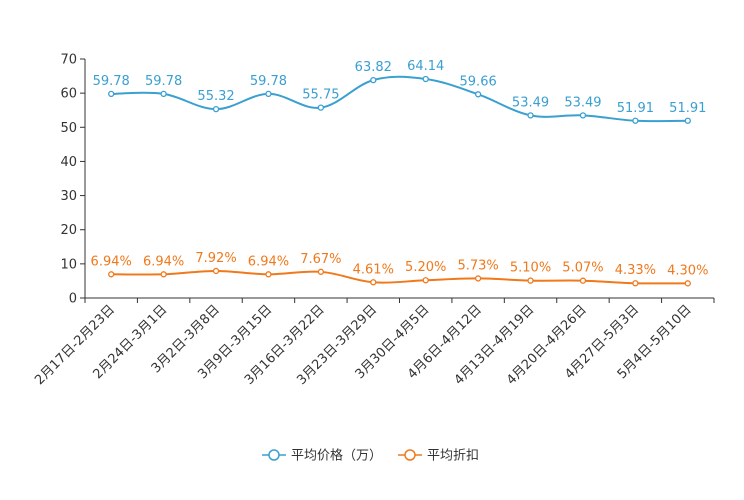 The height and width of the screenshot is (500, 744). I want to click on y-tick-label: 10, so click(68, 264).